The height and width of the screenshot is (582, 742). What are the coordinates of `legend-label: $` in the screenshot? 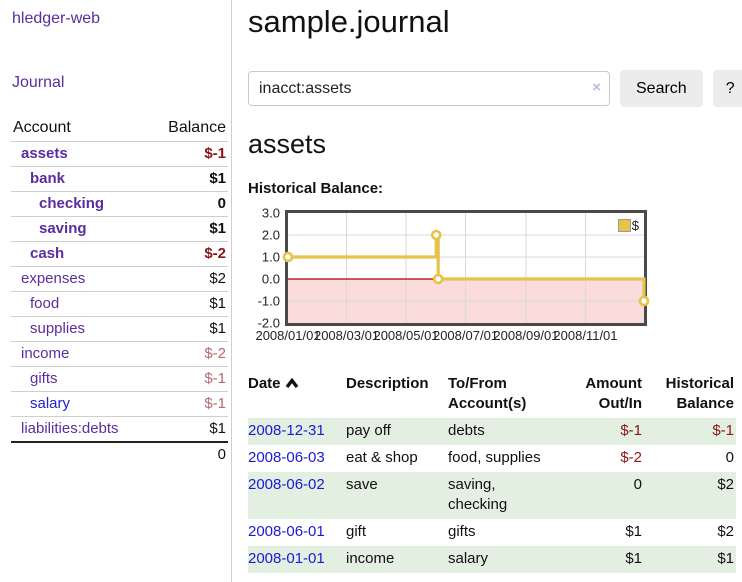 It's located at (635, 225).